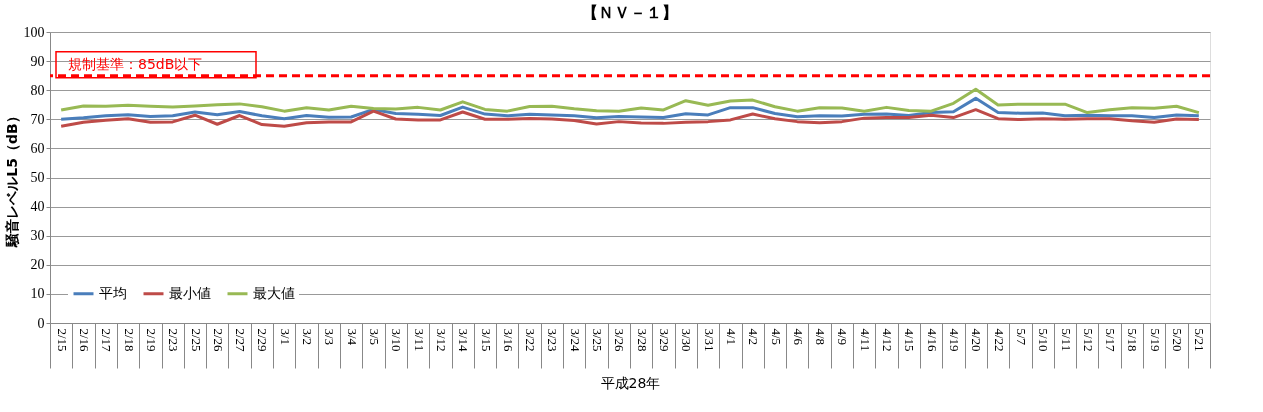 This screenshot has width=1263, height=412. What do you see at coordinates (1111, 340) in the screenshot?
I see `x-tick-label: 5/17` at bounding box center [1111, 340].